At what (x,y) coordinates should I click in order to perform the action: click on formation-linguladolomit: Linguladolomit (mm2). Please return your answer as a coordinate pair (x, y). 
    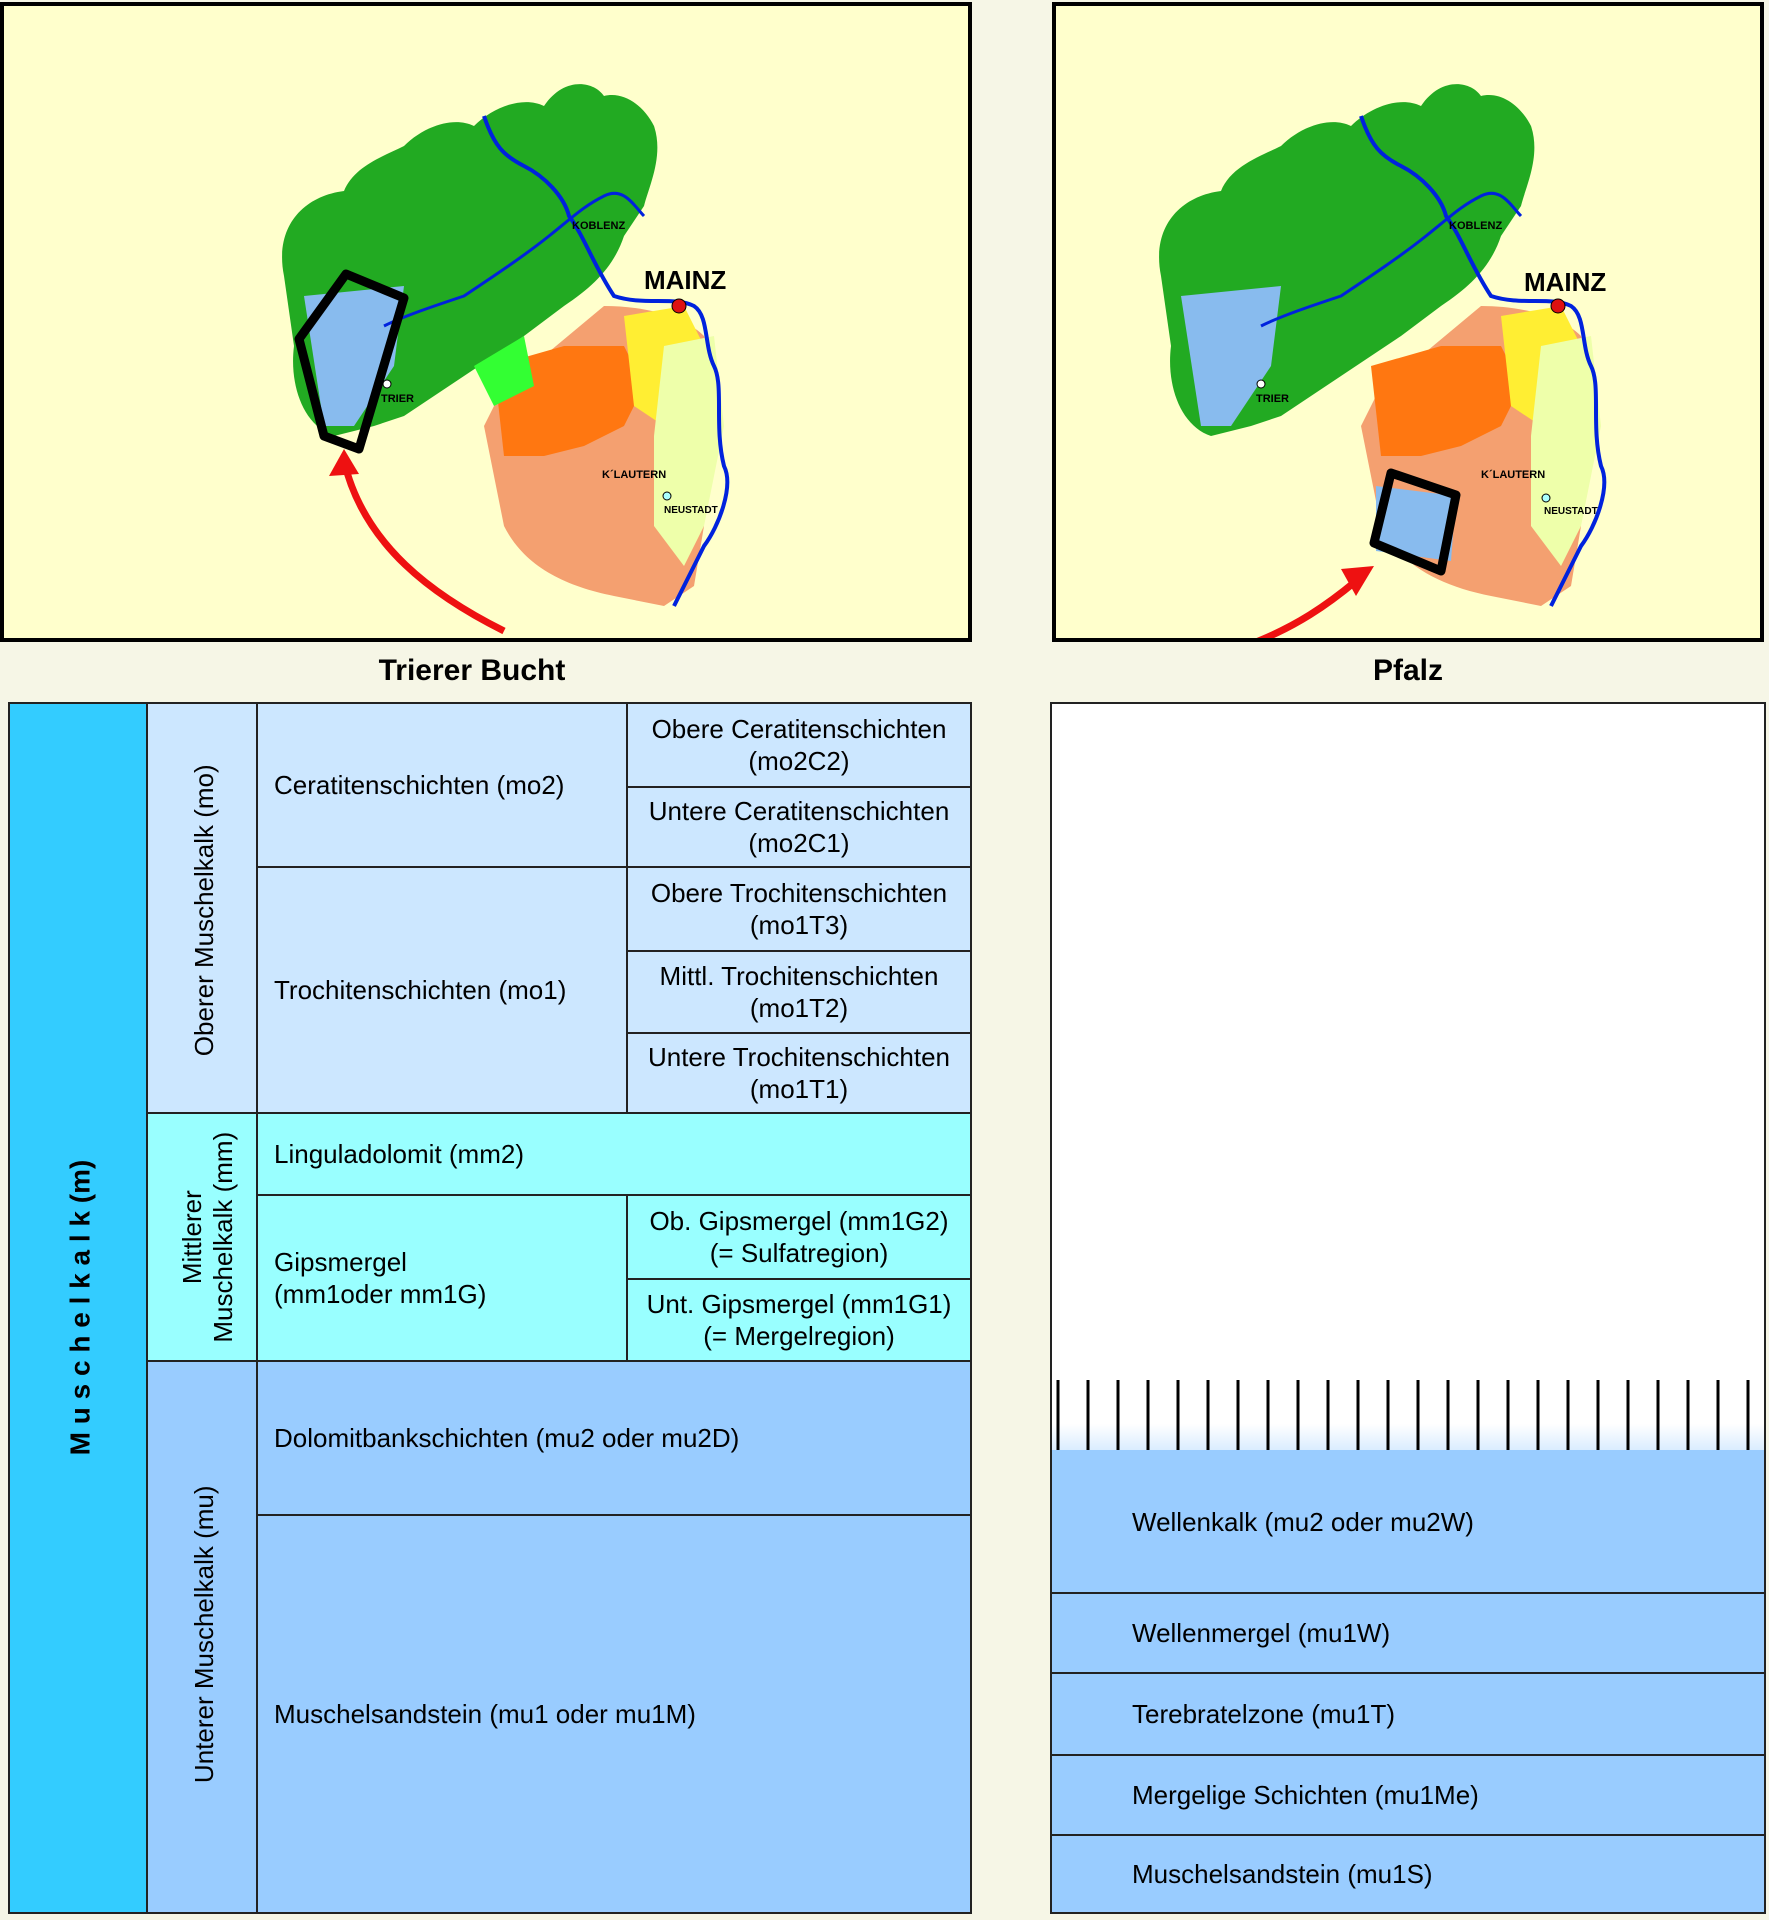
    Looking at the image, I should click on (614, 1154).